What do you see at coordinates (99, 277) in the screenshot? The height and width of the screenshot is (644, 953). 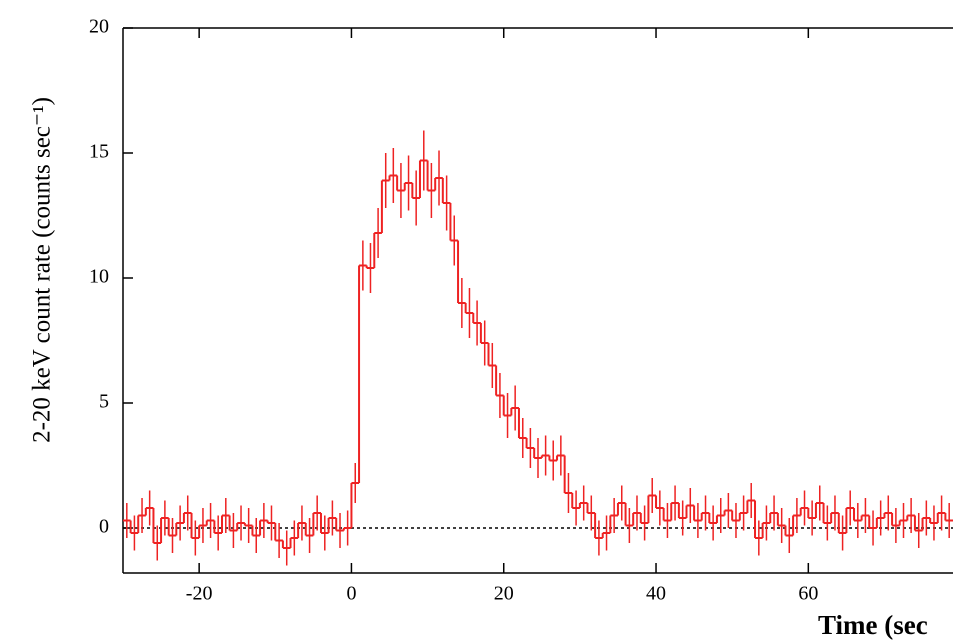 I see `y-tick-label: 10` at bounding box center [99, 277].